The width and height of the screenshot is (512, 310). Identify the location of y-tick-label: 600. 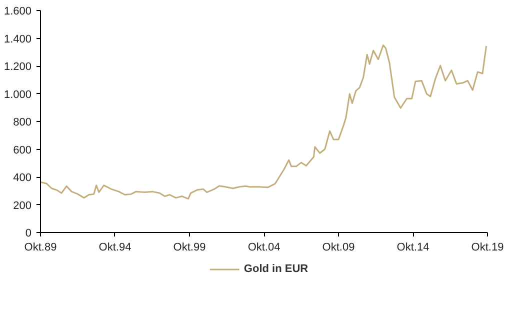
(22, 150).